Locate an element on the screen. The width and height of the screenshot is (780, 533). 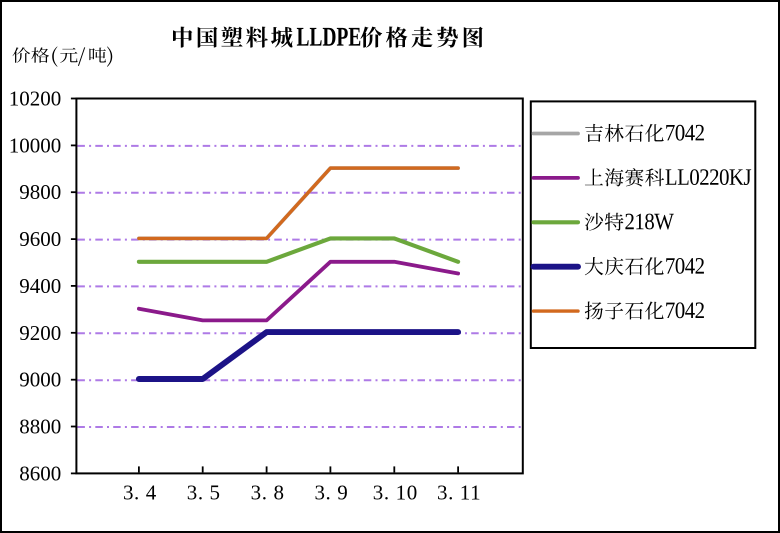
svg-text: 9400 is located at coordinates (40, 286).